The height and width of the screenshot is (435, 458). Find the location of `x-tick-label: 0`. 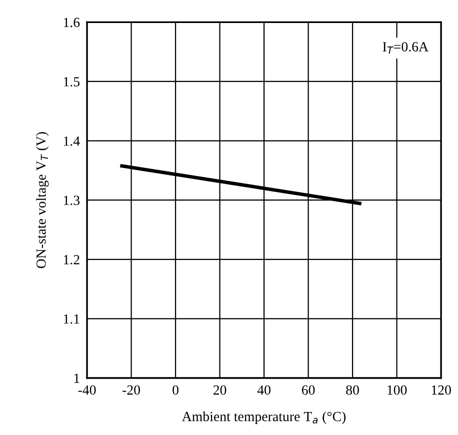

x-tick-label: 0 is located at coordinates (175, 390).